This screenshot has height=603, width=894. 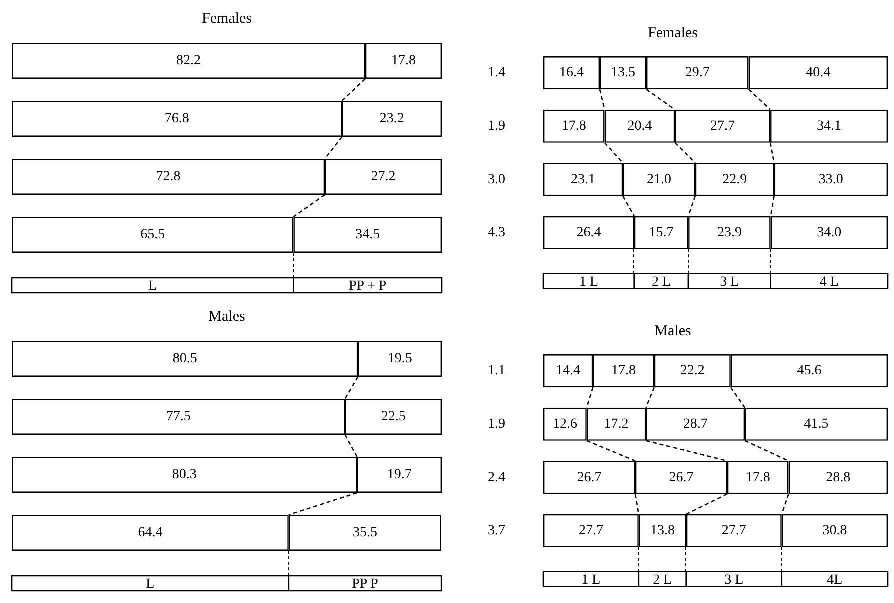 I want to click on data-label: 72.8, so click(x=168, y=177).